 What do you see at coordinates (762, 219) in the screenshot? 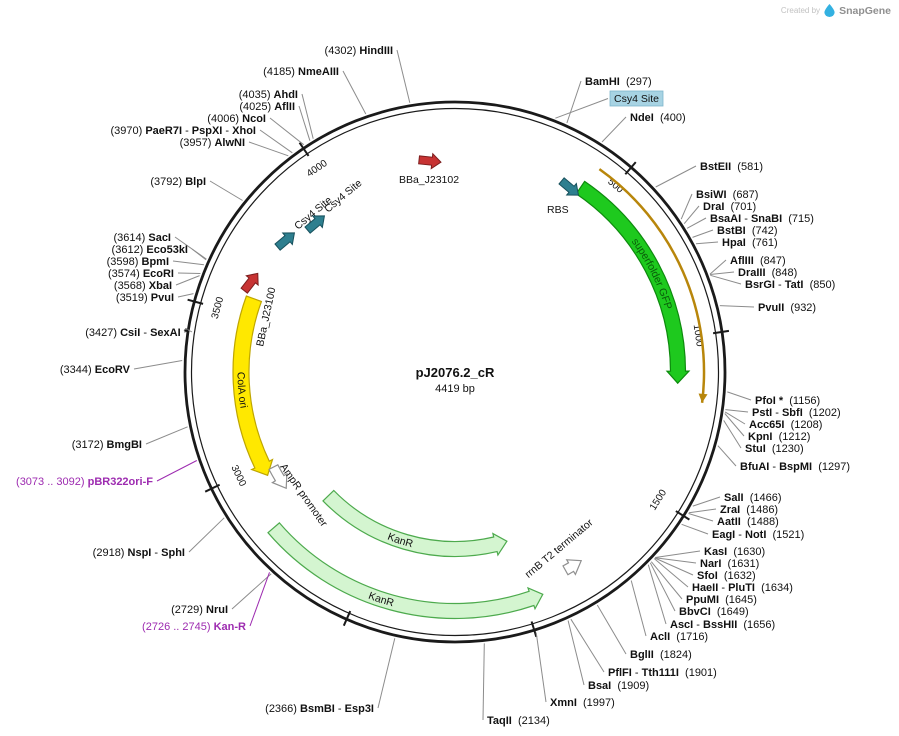
I see `site-label-bsaai: BsaAI - SnaBI (715)` at bounding box center [762, 219].